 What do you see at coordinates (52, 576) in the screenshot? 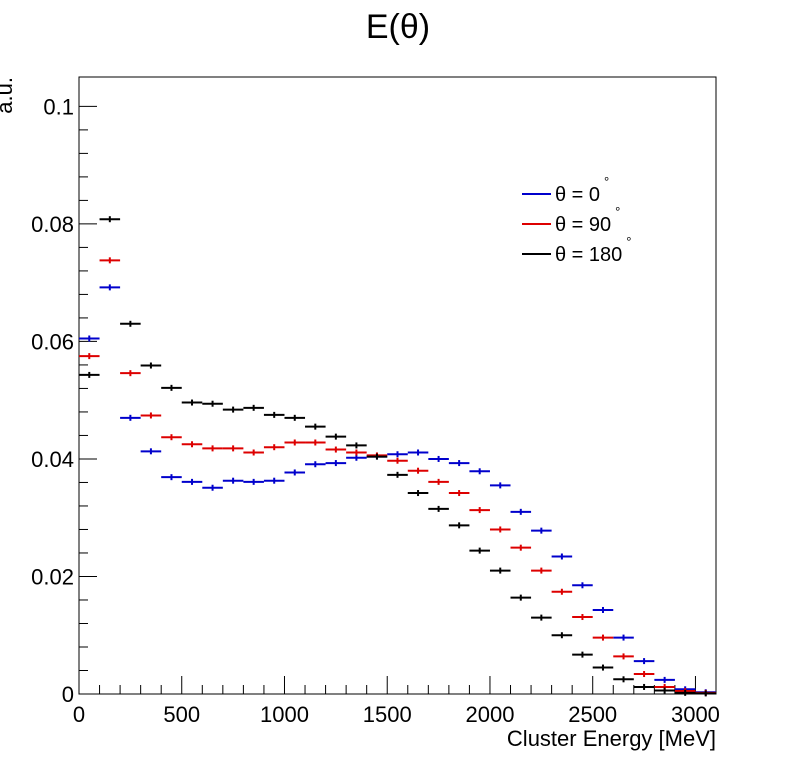
I see `y-tick-label: 0.02` at bounding box center [52, 576].